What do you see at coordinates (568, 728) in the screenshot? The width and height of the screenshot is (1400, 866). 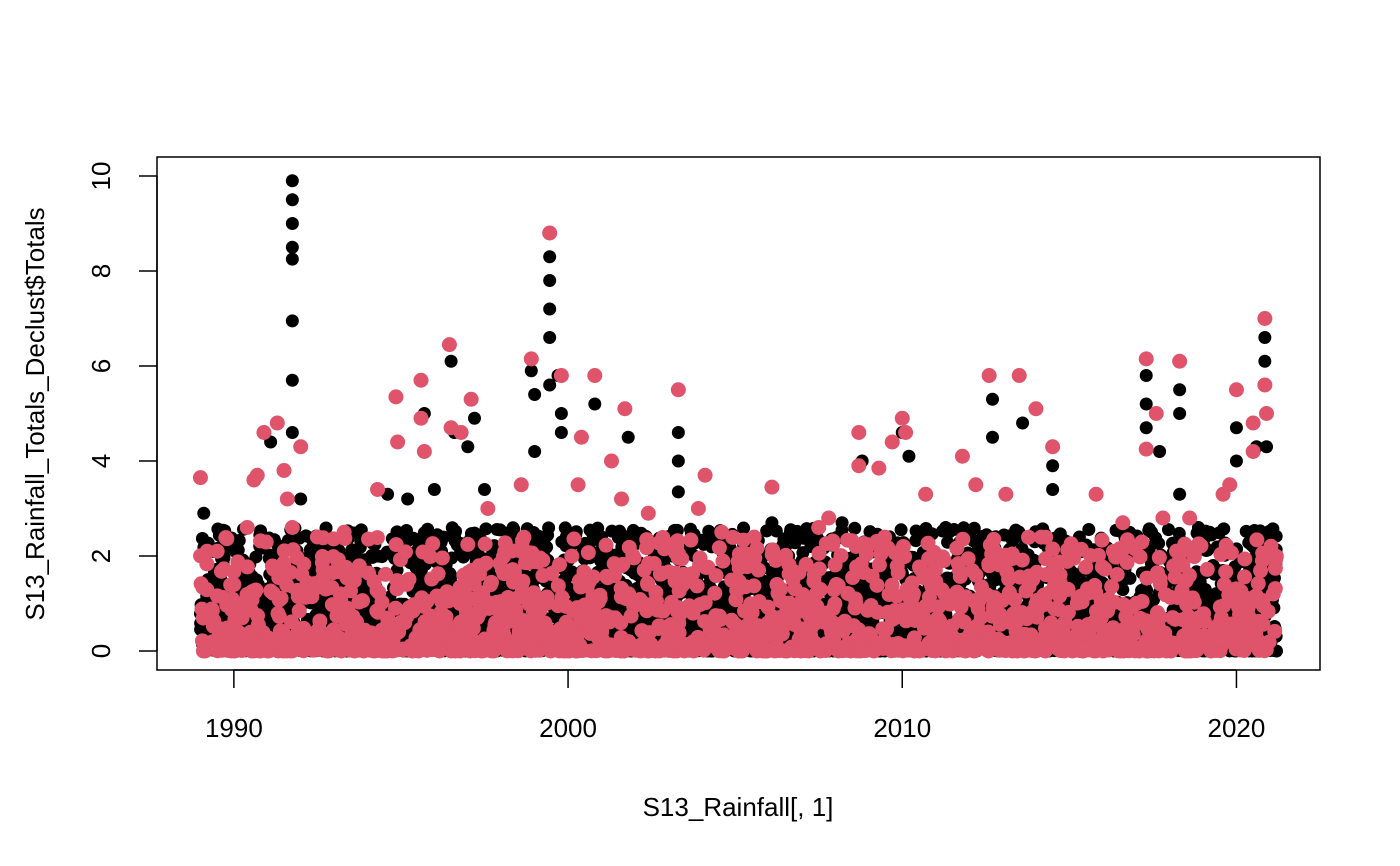 I see `x-tick-label: 2000` at bounding box center [568, 728].